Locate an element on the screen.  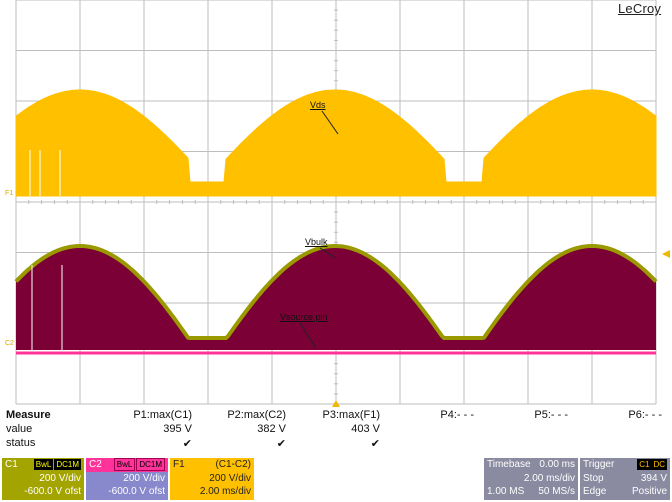
param-p2-status-icon: ✔ is located at coordinates (281, 444).